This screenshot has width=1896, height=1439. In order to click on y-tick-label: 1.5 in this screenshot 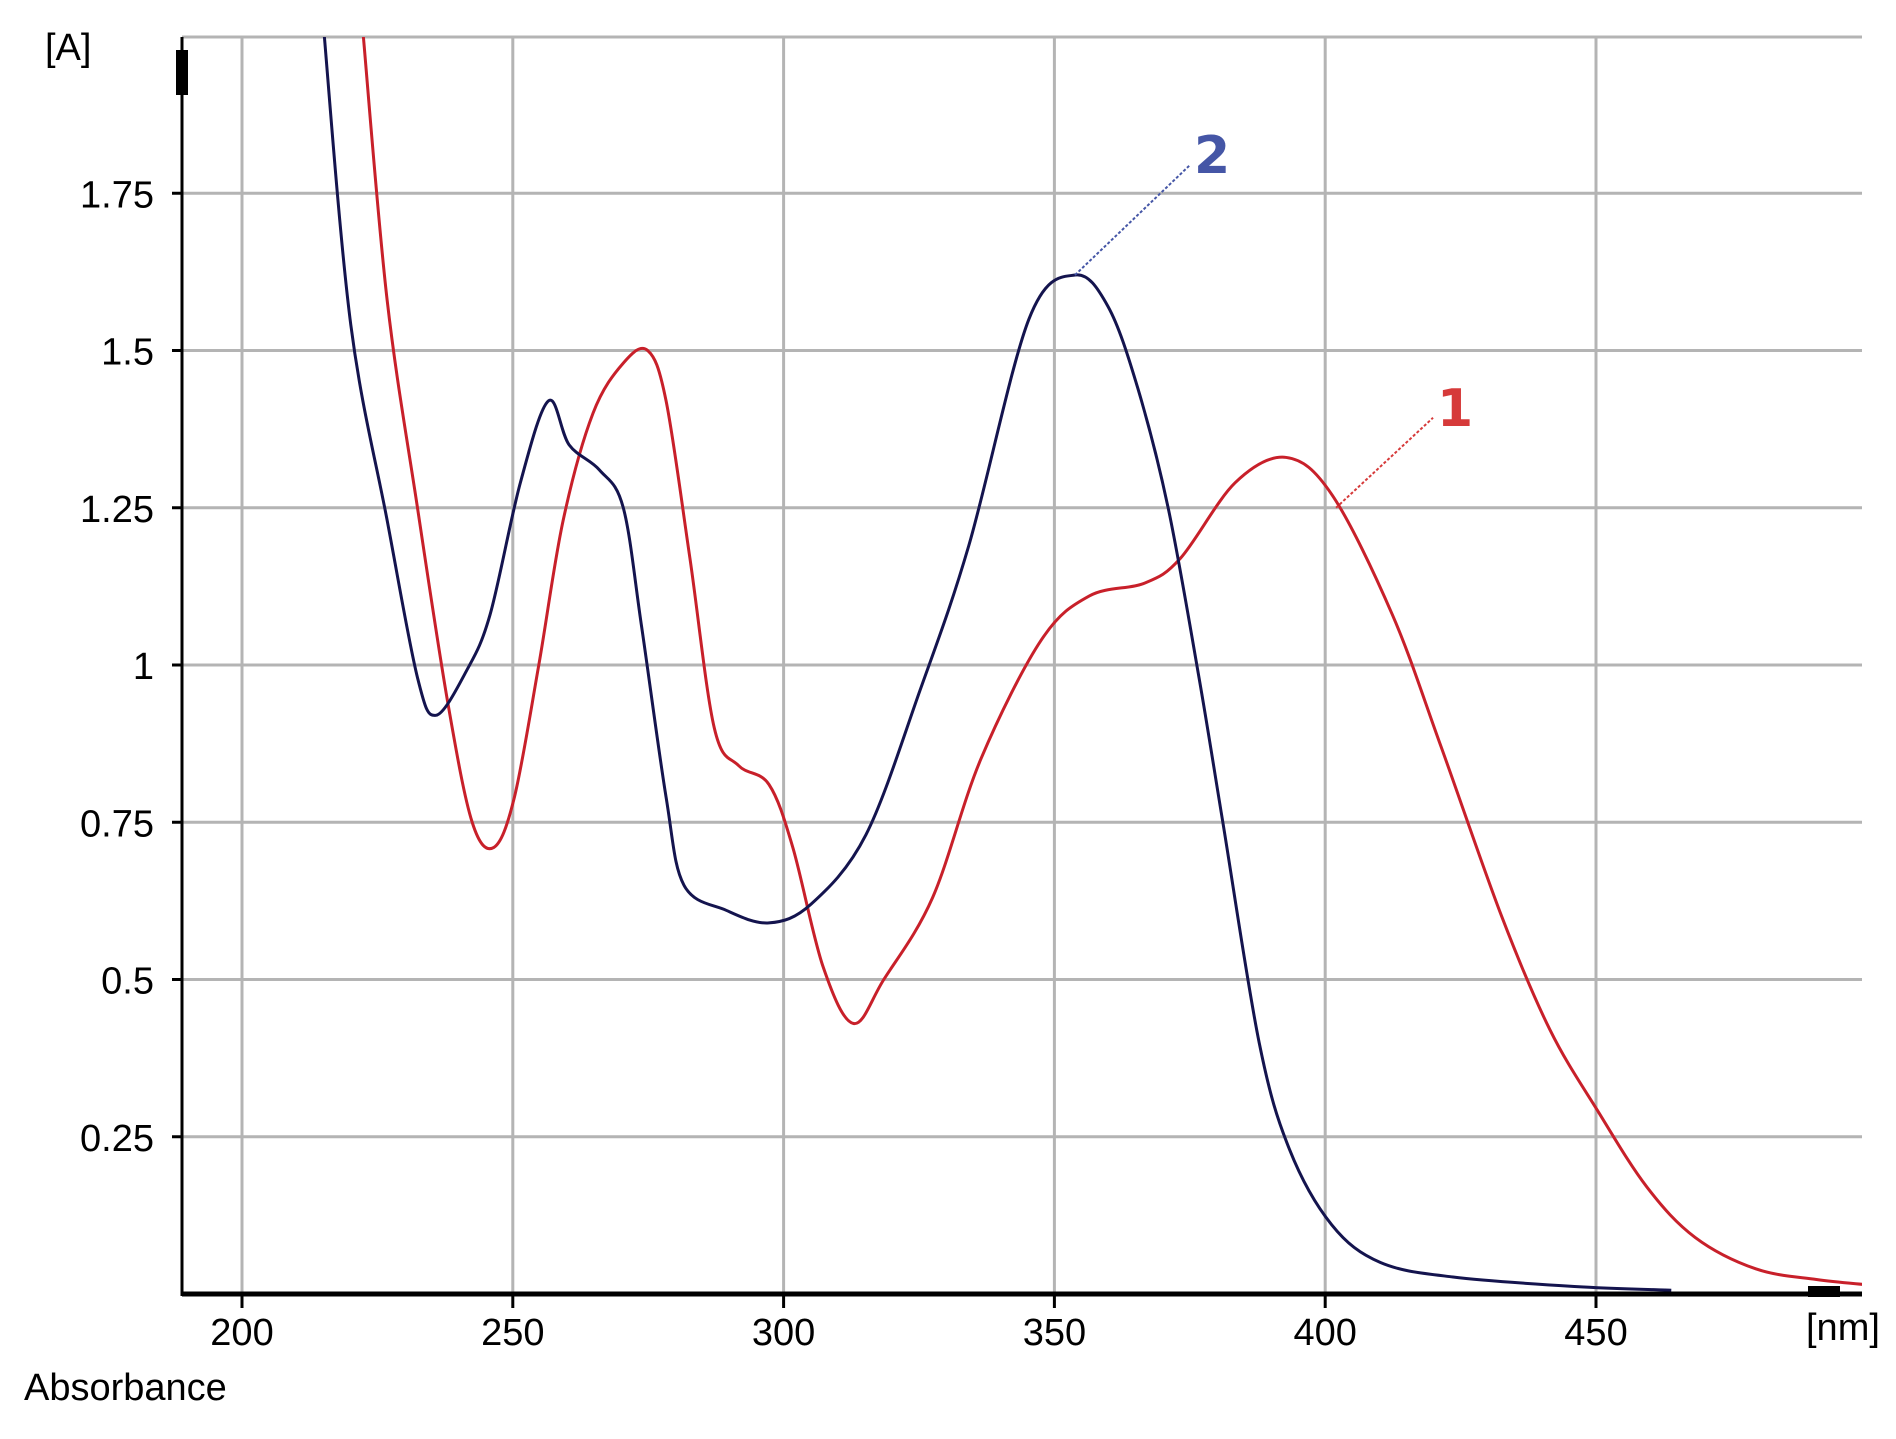, I will do `click(127, 353)`.